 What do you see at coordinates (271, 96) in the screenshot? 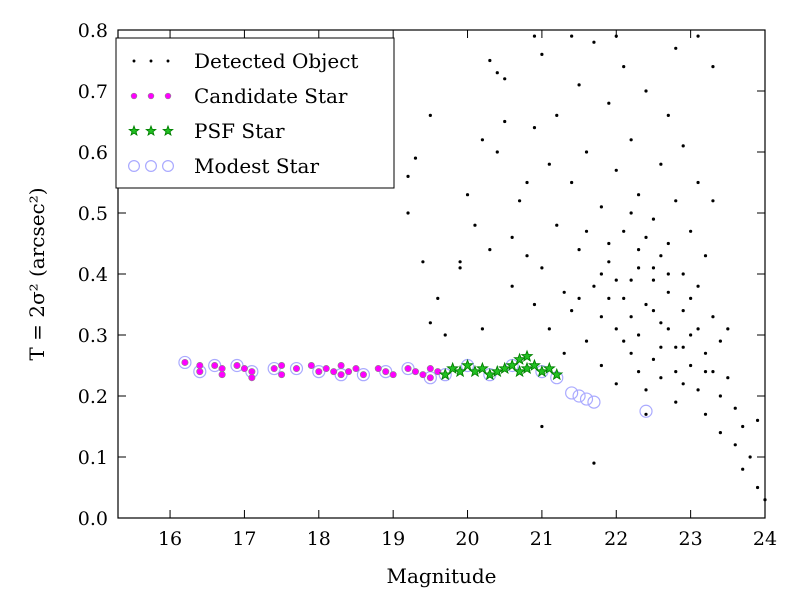
I see `legend-label: Candidate Star` at bounding box center [271, 96].